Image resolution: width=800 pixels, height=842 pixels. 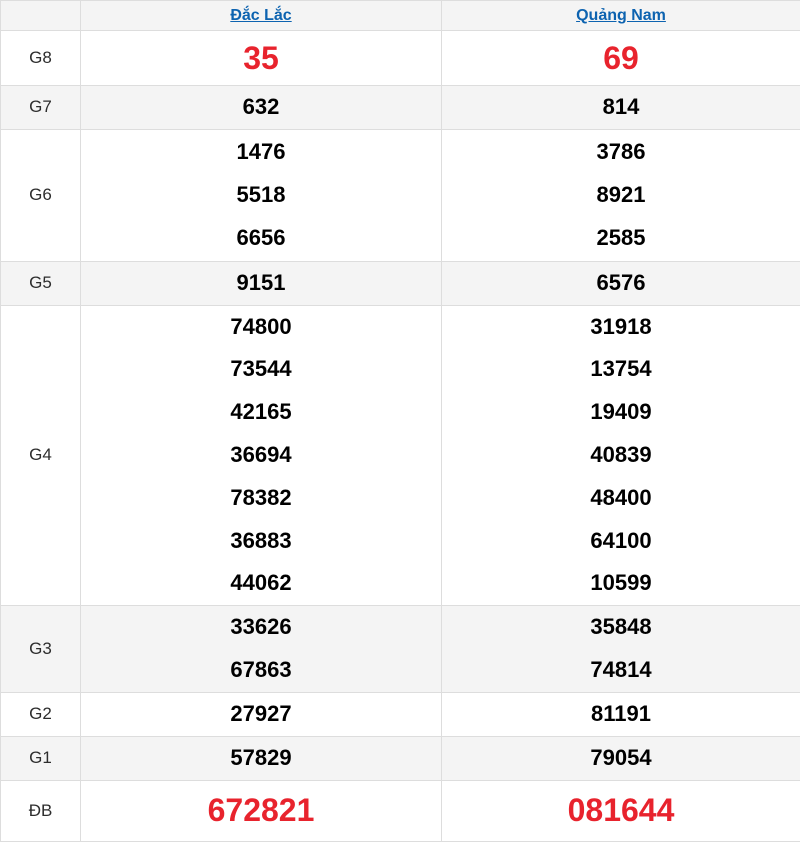 What do you see at coordinates (40, 757) in the screenshot?
I see `tier-label: G1` at bounding box center [40, 757].